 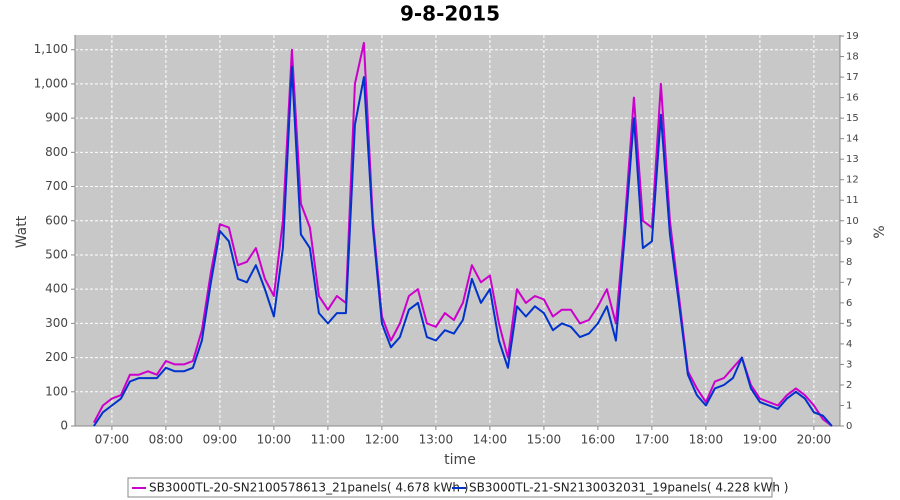 What do you see at coordinates (51, 83) in the screenshot?
I see `y-tick-label: 1,000` at bounding box center [51, 83].